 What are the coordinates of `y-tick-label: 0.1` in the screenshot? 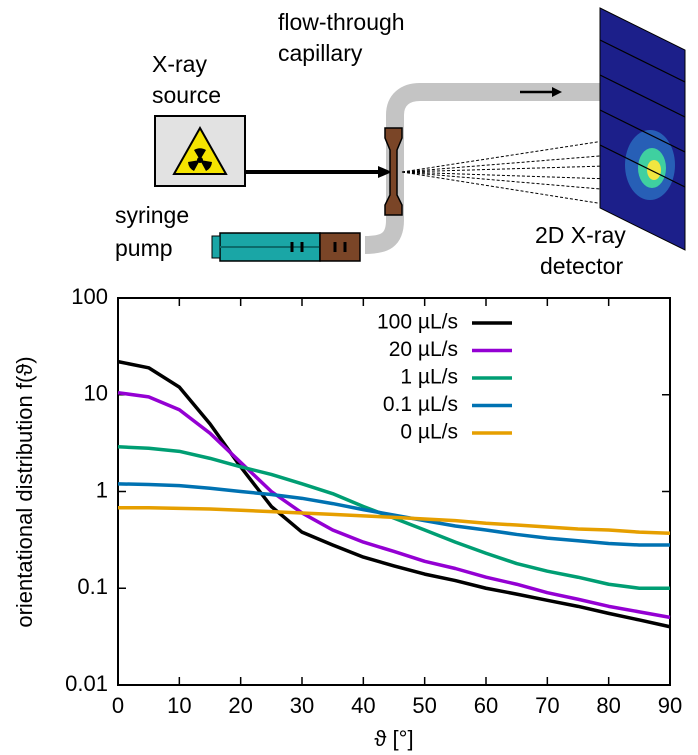 It's located at (92, 586).